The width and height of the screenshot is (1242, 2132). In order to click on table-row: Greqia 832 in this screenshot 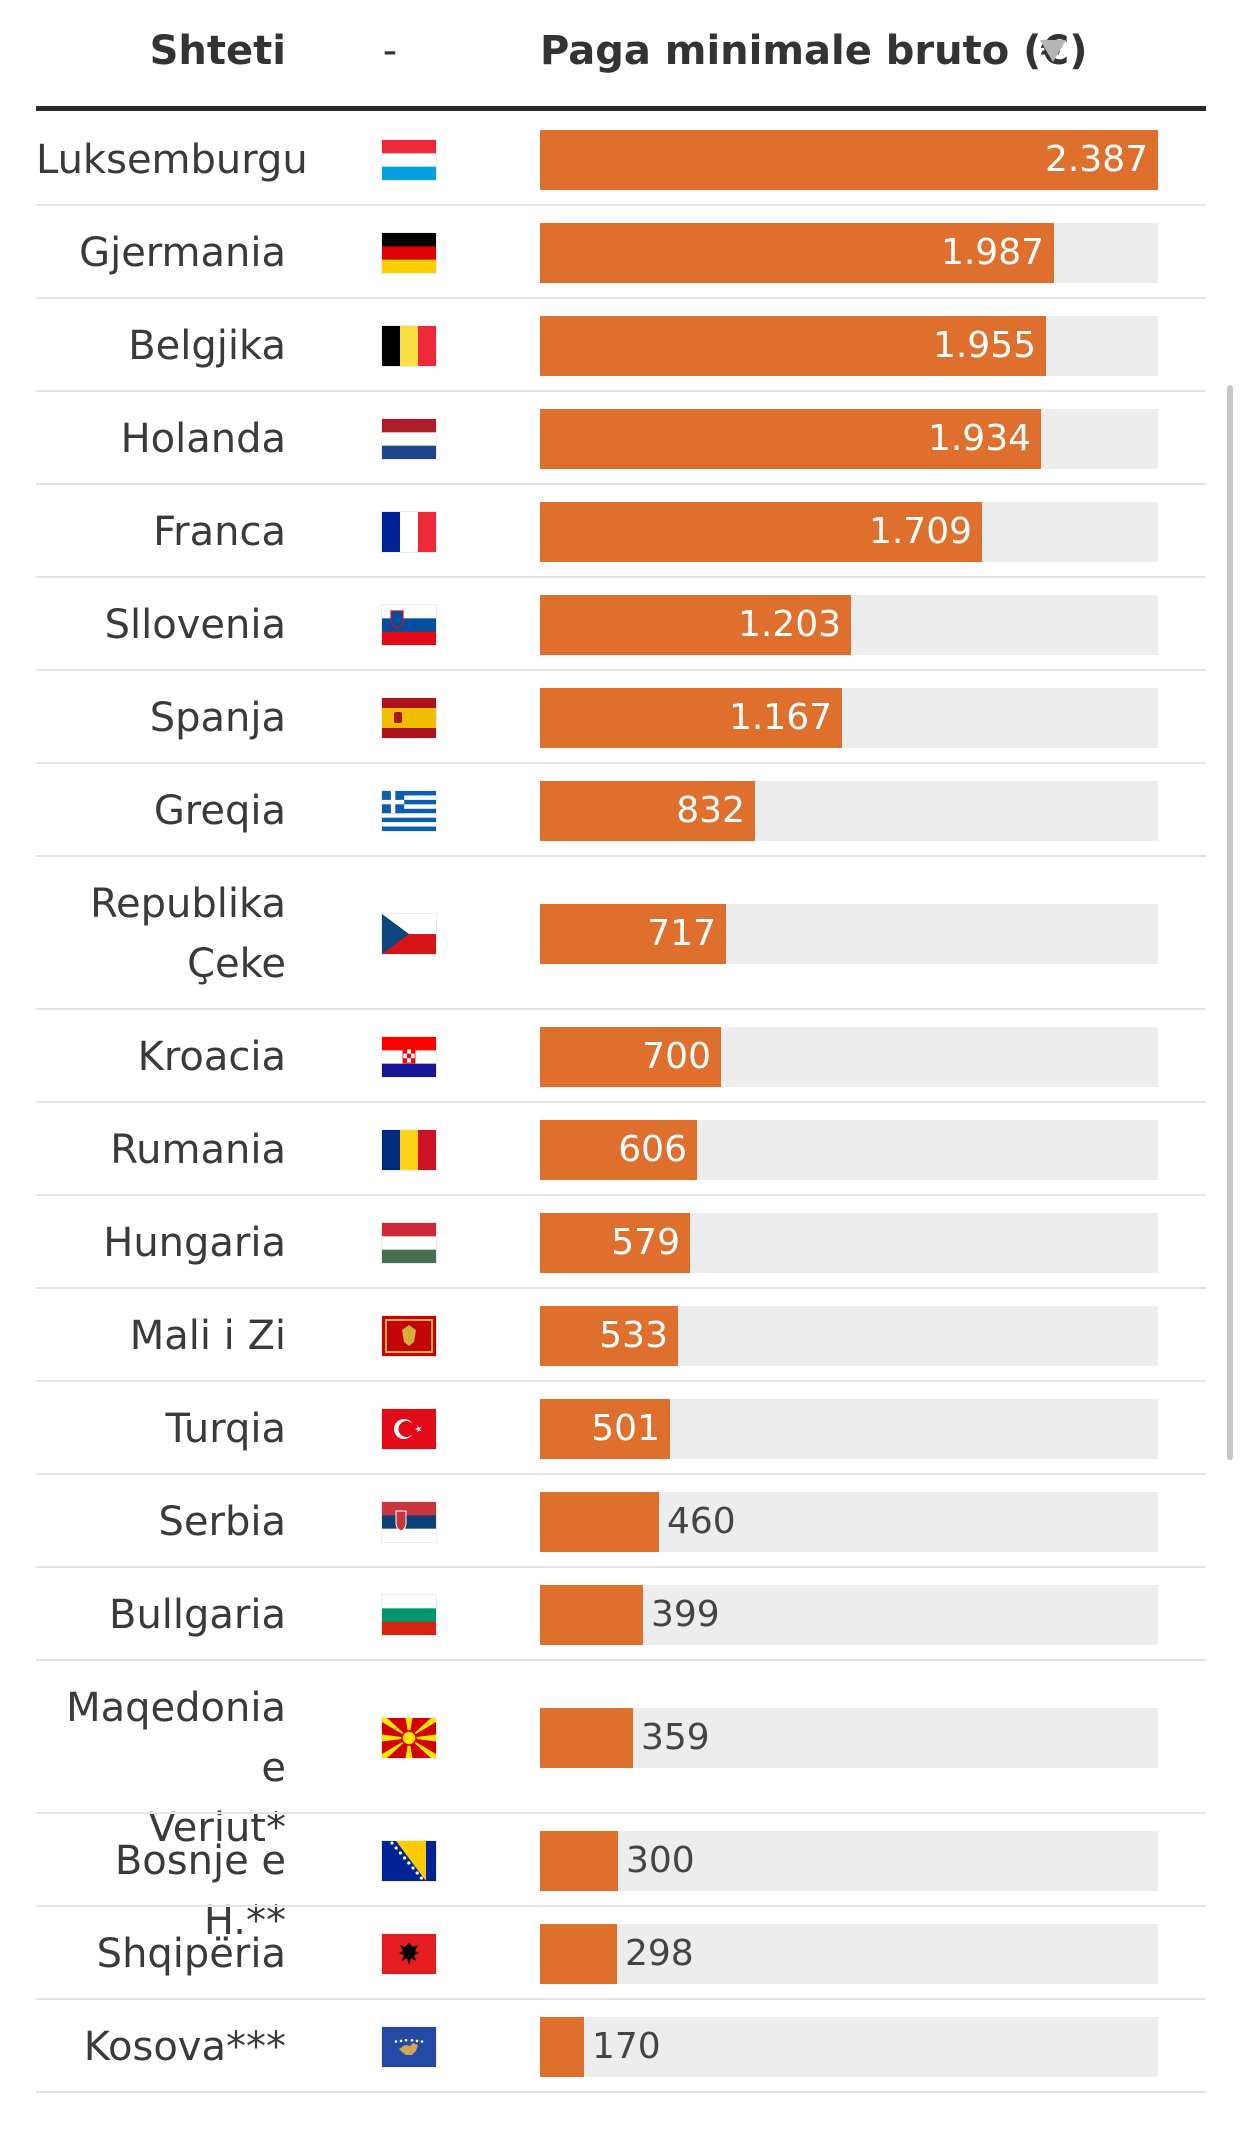, I will do `click(621, 810)`.